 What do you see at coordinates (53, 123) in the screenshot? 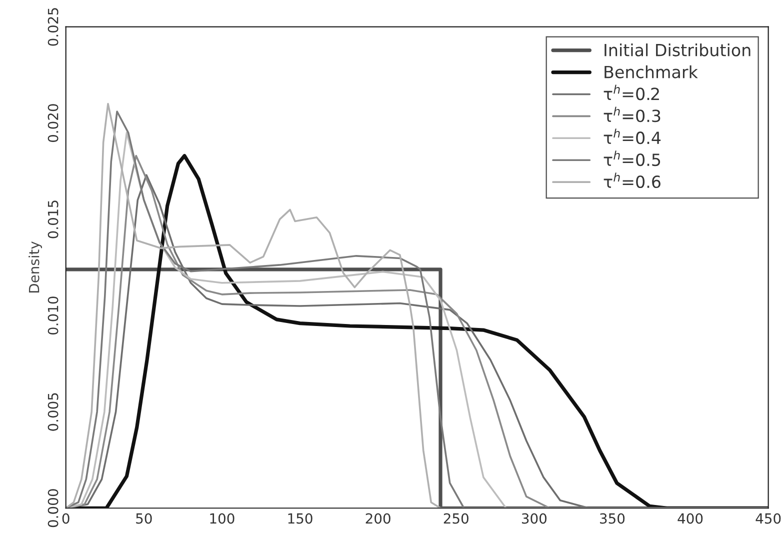
I see `y-tick-label: 0.020` at bounding box center [53, 123].